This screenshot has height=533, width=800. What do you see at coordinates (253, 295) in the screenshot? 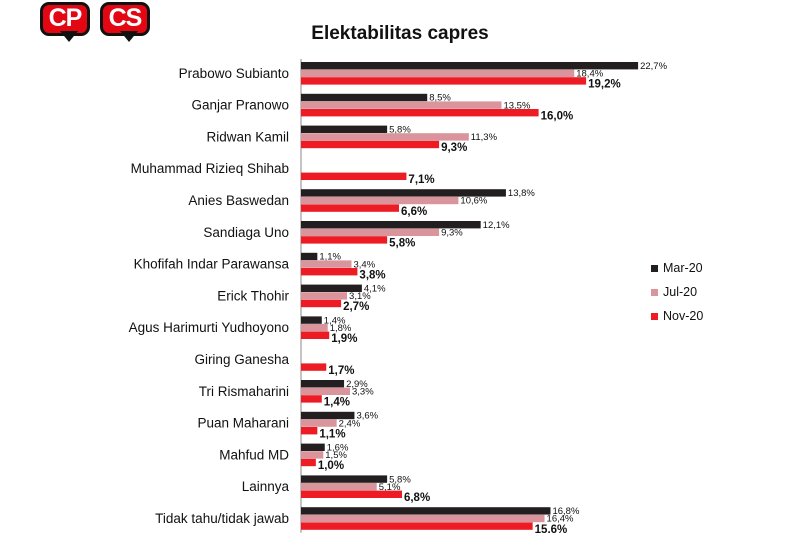
I see `category-label: Erick Thohir` at bounding box center [253, 295].